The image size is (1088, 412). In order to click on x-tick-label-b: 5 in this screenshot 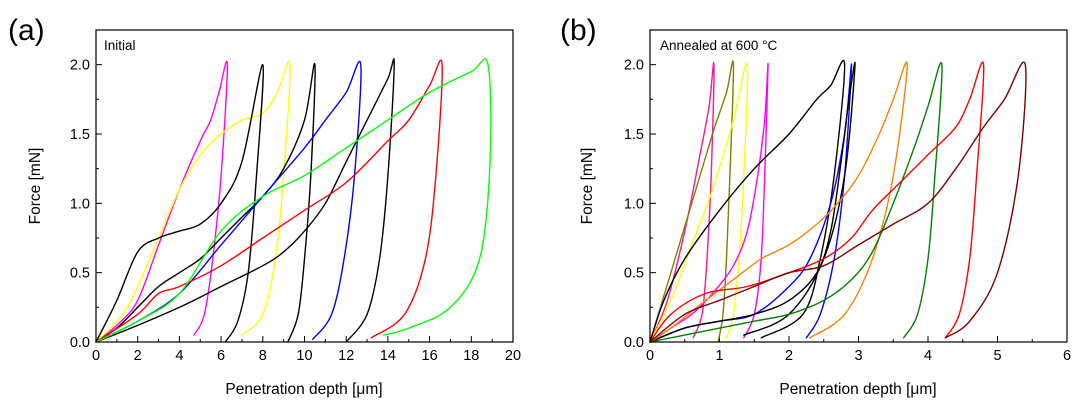, I will do `click(997, 356)`.